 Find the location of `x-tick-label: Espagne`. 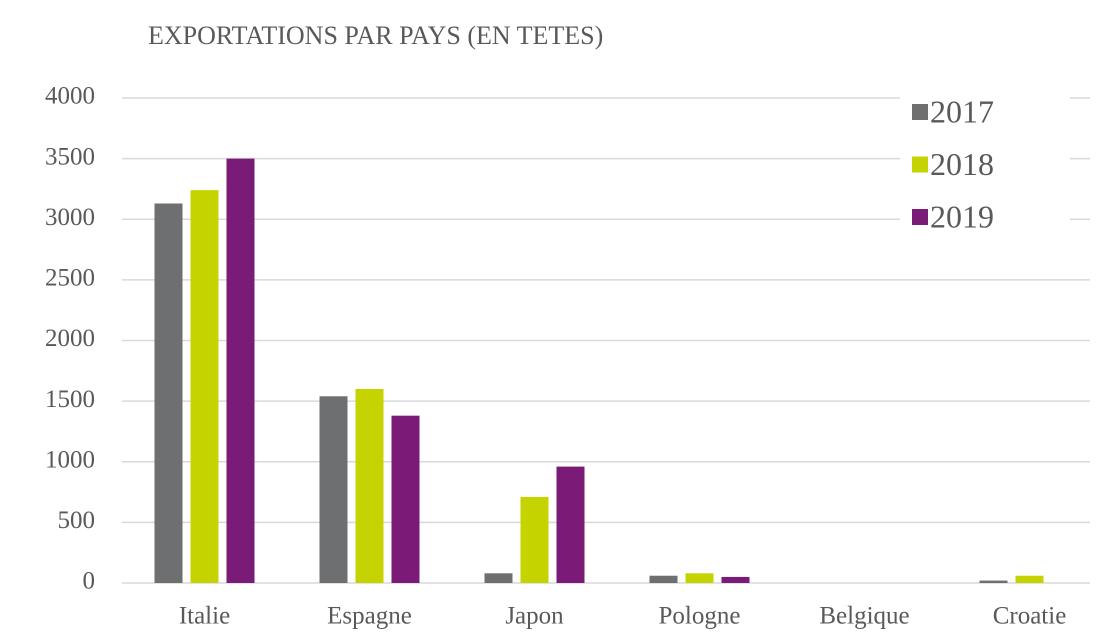

x-tick-label: Espagne is located at coordinates (369, 616).